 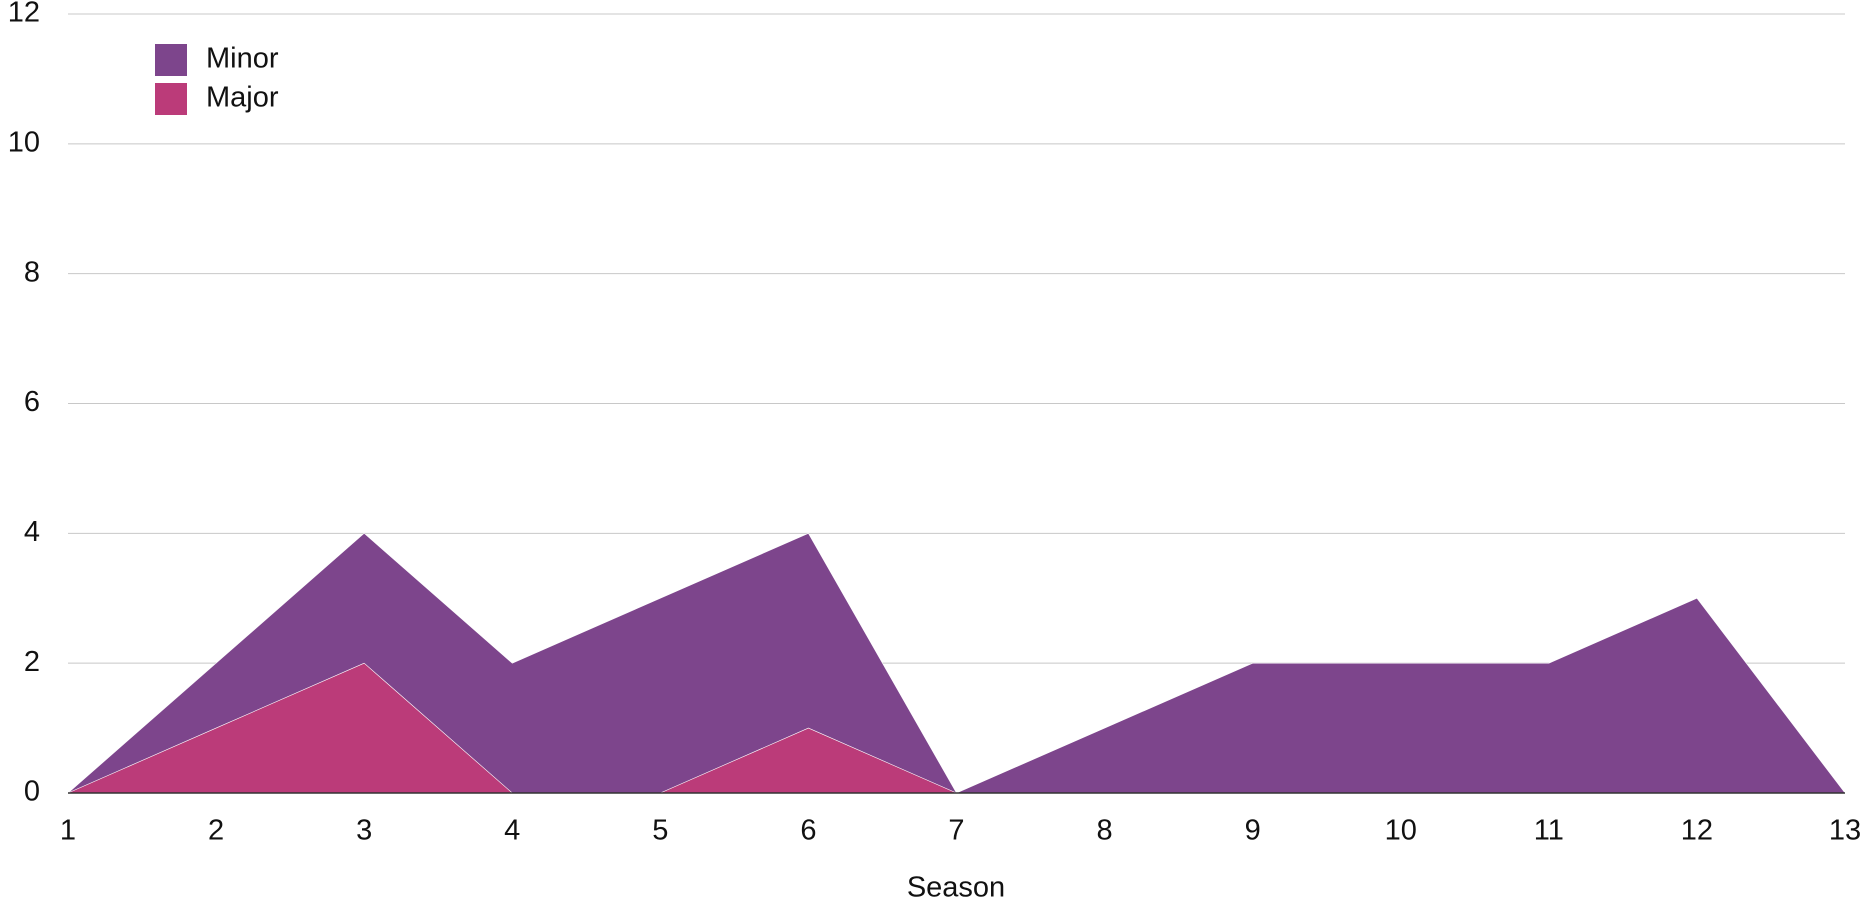 I want to click on x-tick-label: 2, so click(x=216, y=831).